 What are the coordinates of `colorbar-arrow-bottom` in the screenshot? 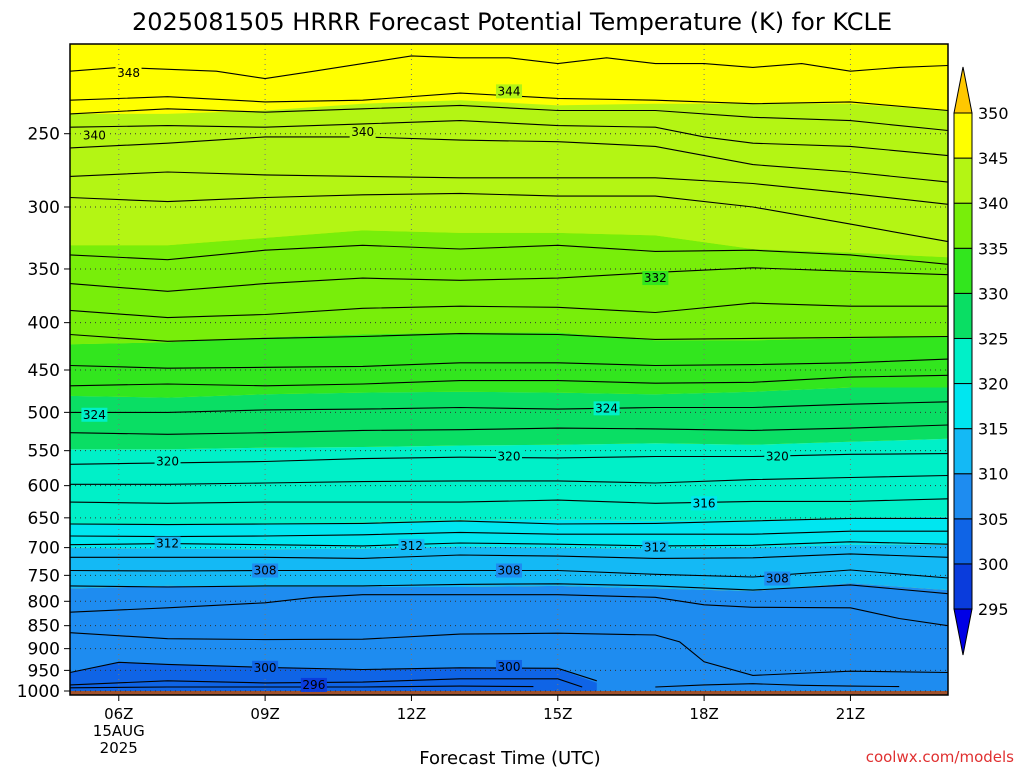 It's located at (963, 632).